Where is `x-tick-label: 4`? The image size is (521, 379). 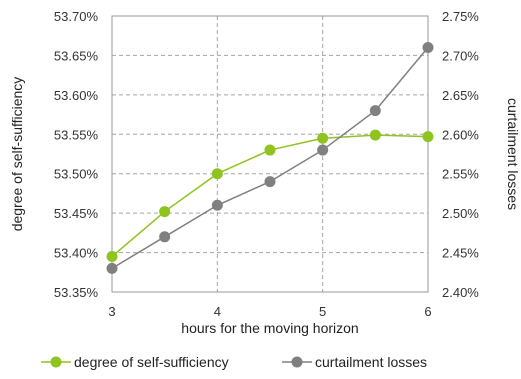 x-tick-label: 4 is located at coordinates (217, 311).